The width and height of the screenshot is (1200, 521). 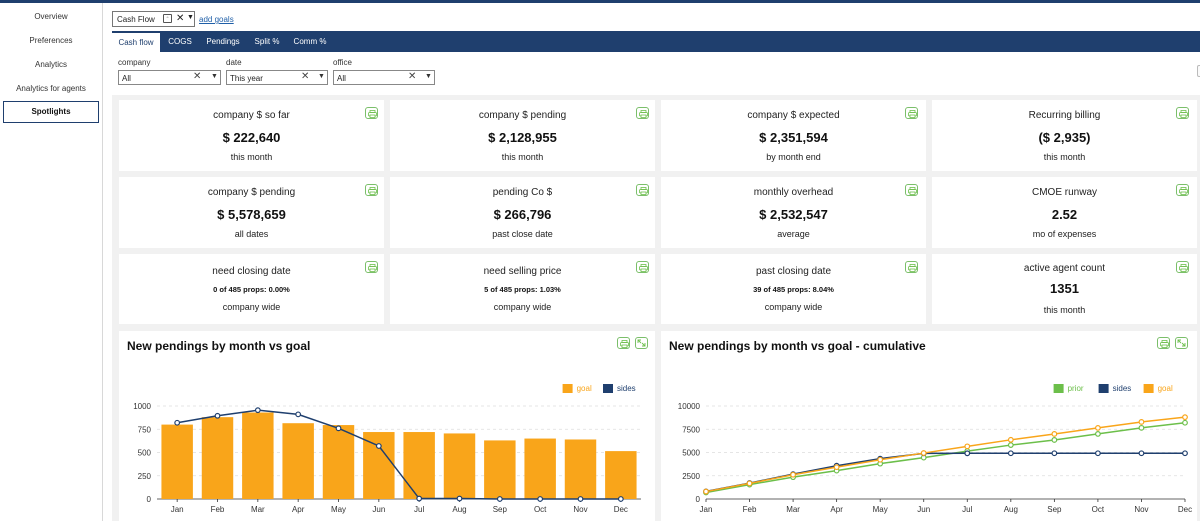 I want to click on tab-cash-flow: Cash flow, so click(x=136, y=41).